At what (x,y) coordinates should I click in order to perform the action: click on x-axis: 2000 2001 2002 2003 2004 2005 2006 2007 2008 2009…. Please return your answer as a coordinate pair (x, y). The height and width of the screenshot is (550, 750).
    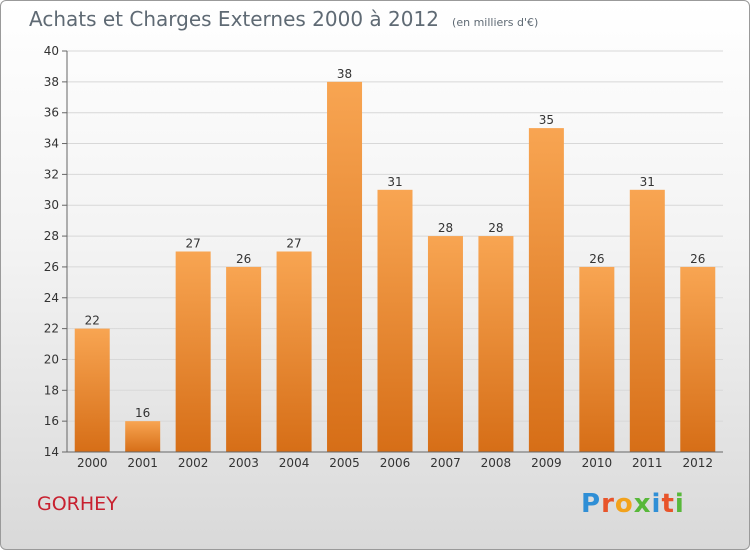
    Looking at the image, I should click on (395, 460).